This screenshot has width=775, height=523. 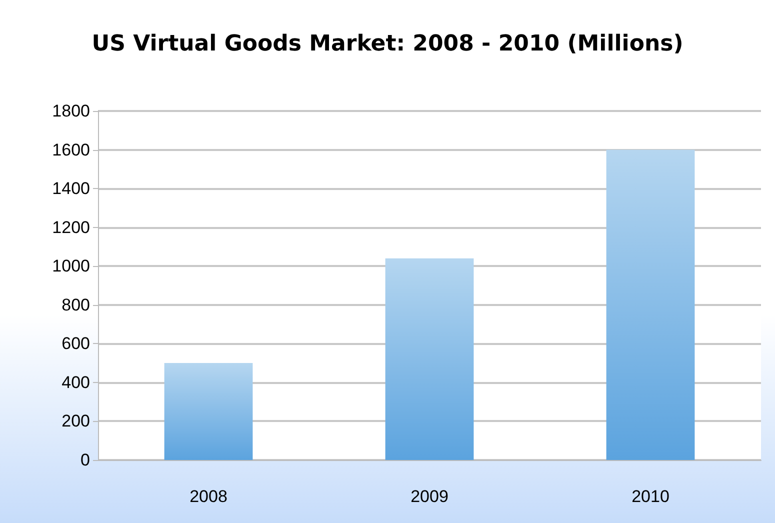 What do you see at coordinates (71, 227) in the screenshot?
I see `y-tick-label: 1200` at bounding box center [71, 227].